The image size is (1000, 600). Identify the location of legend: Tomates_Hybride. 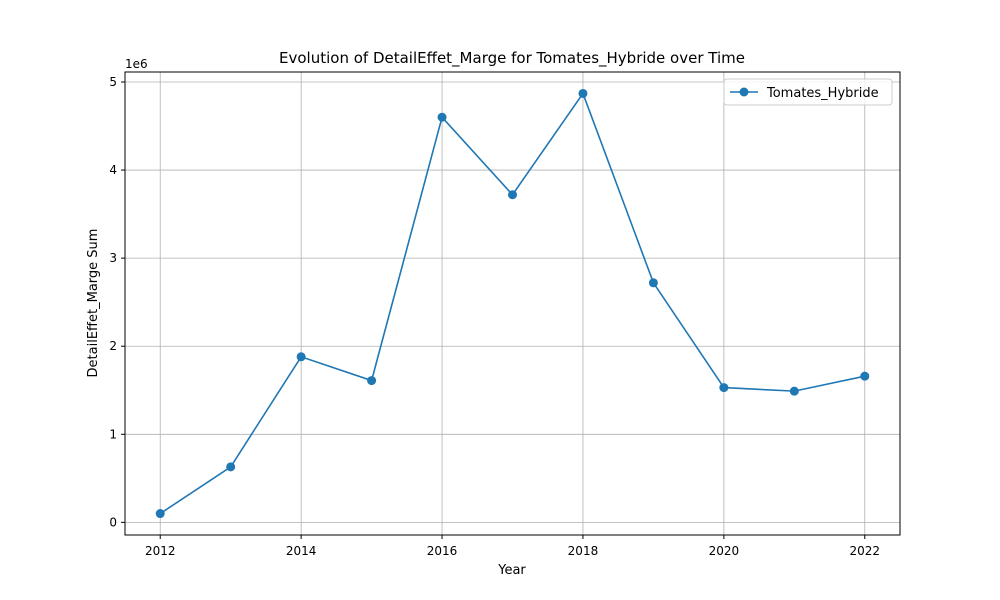
(808, 92).